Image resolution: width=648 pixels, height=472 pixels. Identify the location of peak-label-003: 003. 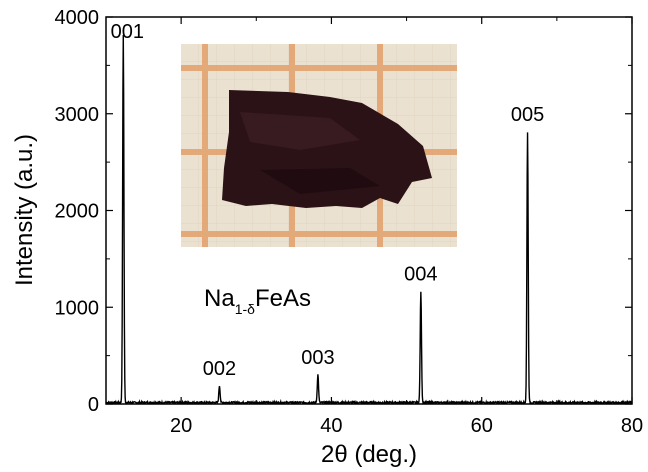
(317, 358).